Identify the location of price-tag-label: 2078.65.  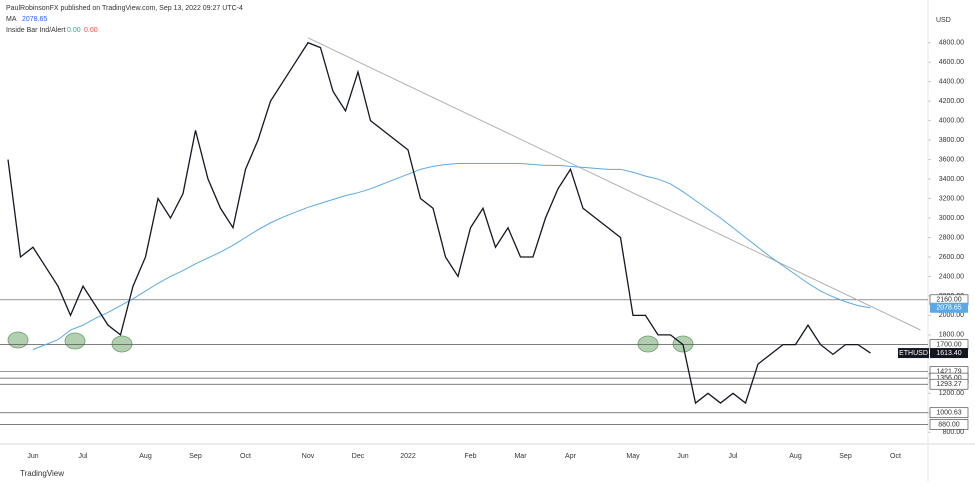
(948, 308).